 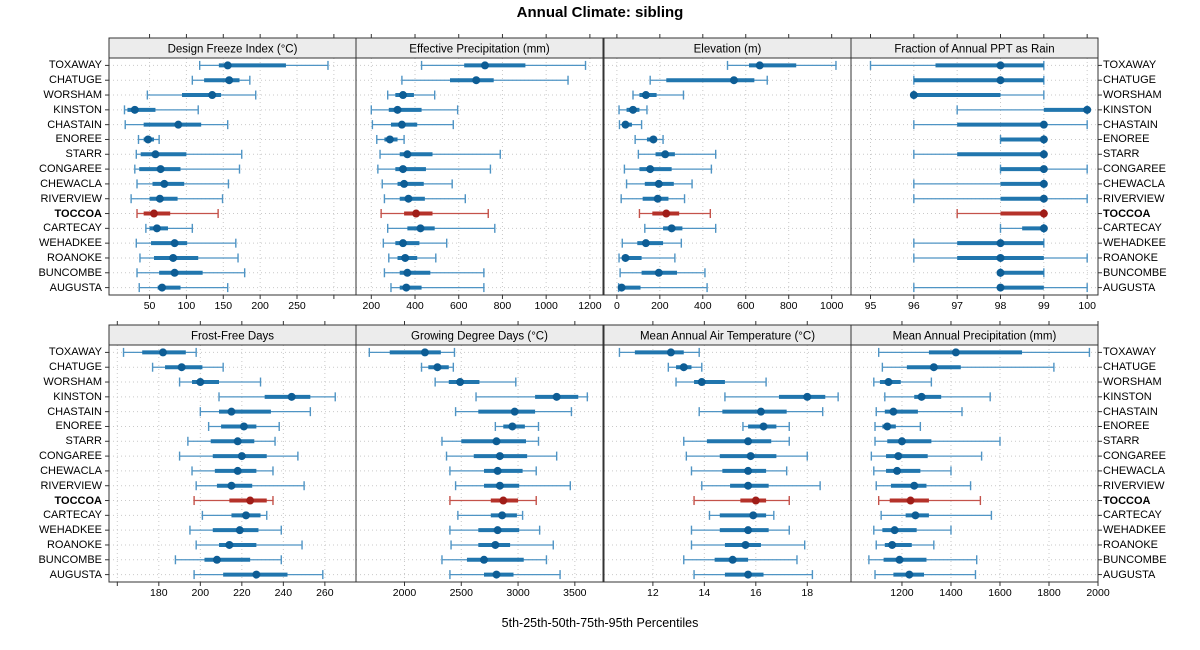 What do you see at coordinates (957, 306) in the screenshot?
I see `tick-label: 97` at bounding box center [957, 306].